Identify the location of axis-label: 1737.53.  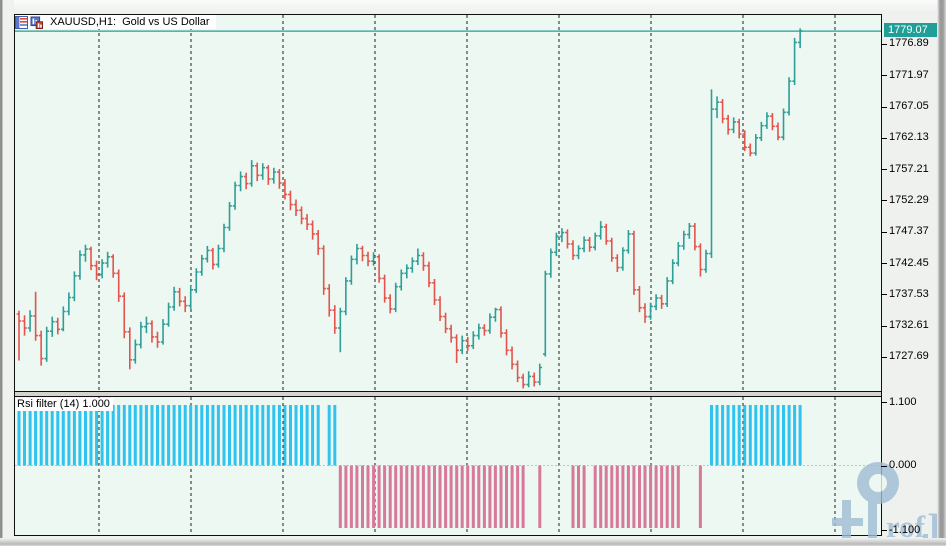
(909, 294).